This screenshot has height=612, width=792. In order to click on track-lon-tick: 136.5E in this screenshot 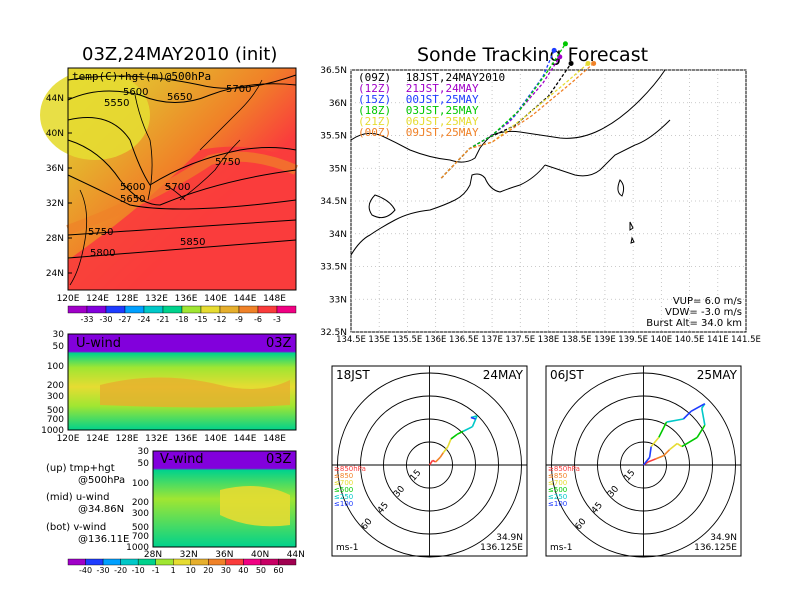, I will do `click(464, 340)`.